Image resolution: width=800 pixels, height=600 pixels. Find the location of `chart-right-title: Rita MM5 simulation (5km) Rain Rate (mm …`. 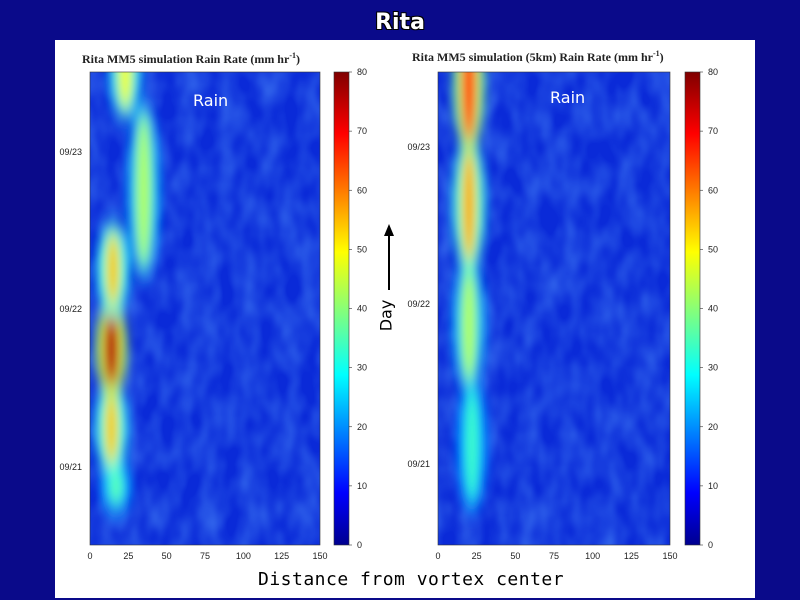

chart-right-title: Rita MM5 simulation (5km) Rain Rate (mm … is located at coordinates (538, 56).